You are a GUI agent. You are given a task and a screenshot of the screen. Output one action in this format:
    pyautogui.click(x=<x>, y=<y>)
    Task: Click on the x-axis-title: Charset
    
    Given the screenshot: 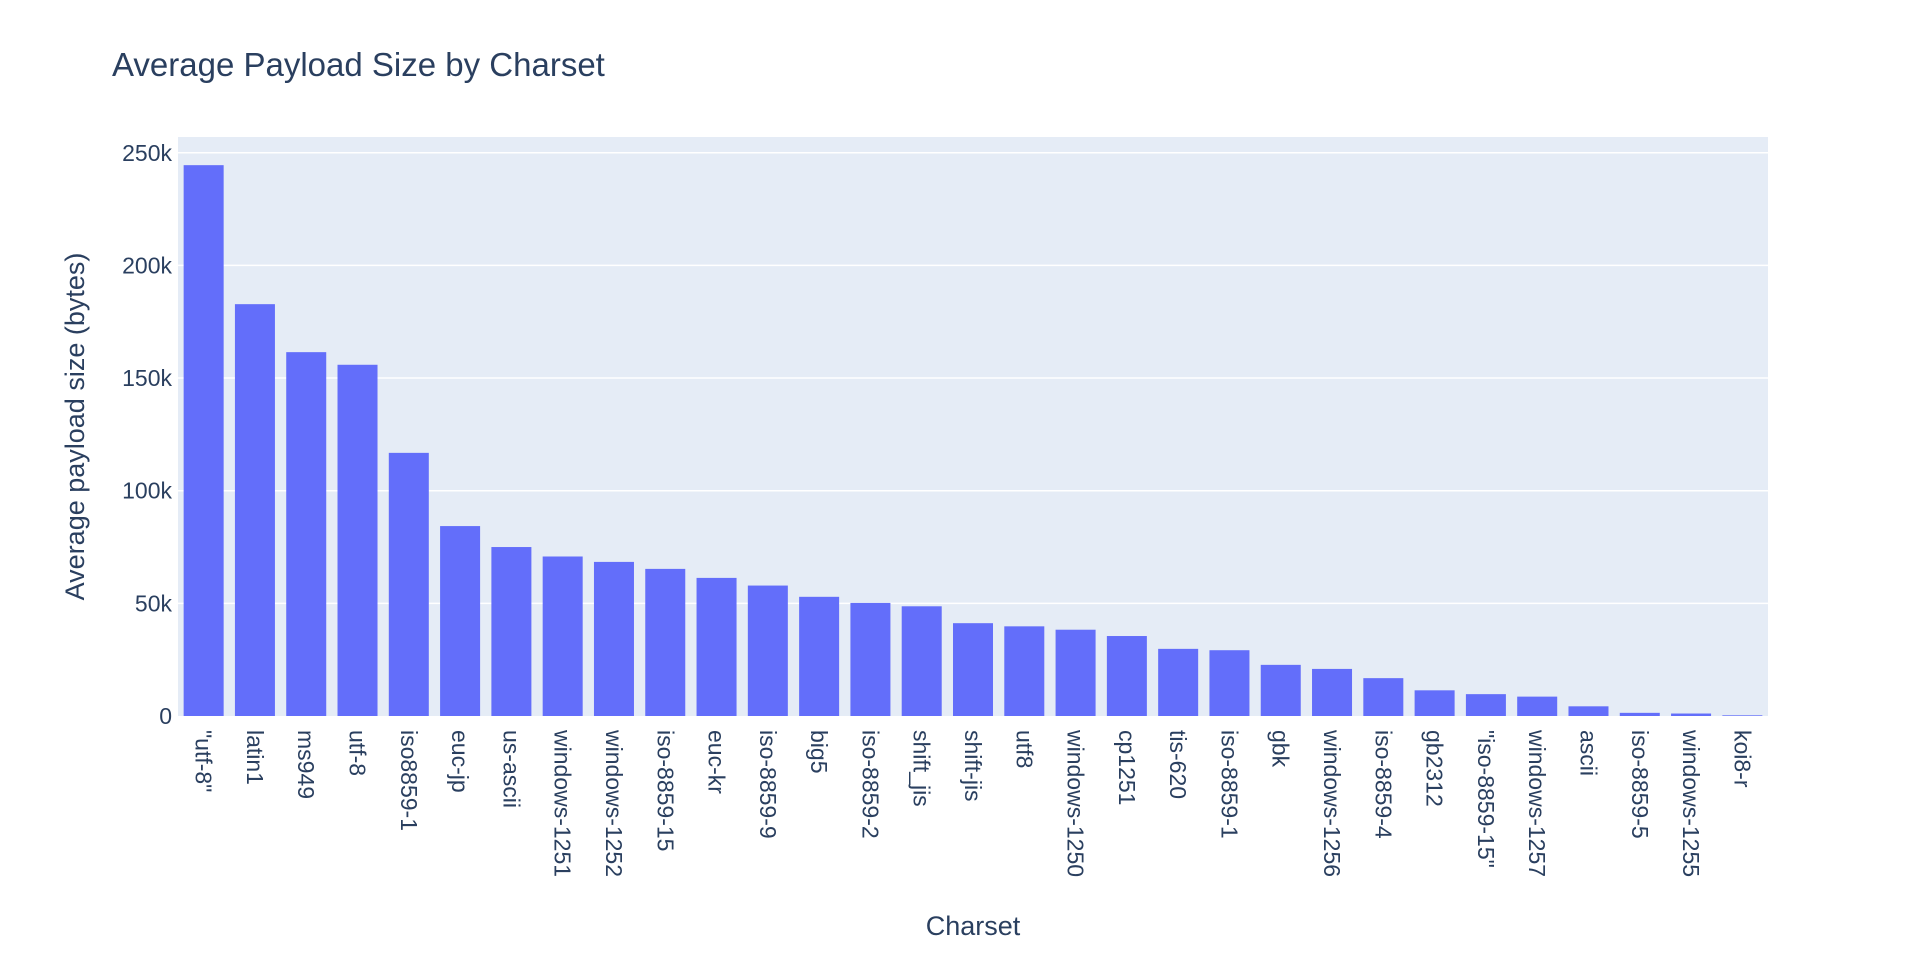 What is the action you would take?
    pyautogui.click(x=973, y=926)
    